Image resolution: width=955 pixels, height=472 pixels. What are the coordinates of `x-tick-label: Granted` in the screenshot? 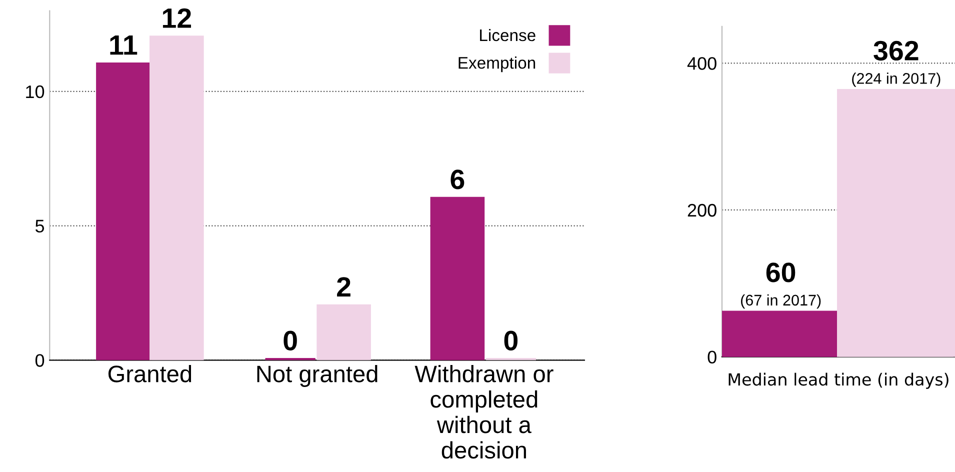 It's located at (150, 373).